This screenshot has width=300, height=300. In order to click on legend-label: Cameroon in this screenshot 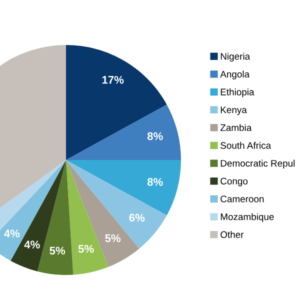, I will do `click(242, 199)`.